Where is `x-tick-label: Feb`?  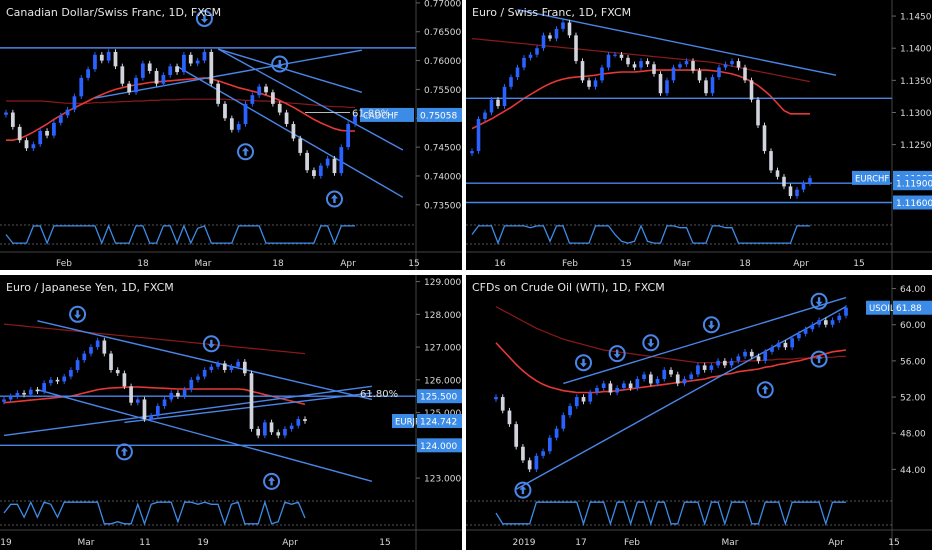
x-tick-label: Feb is located at coordinates (64, 264).